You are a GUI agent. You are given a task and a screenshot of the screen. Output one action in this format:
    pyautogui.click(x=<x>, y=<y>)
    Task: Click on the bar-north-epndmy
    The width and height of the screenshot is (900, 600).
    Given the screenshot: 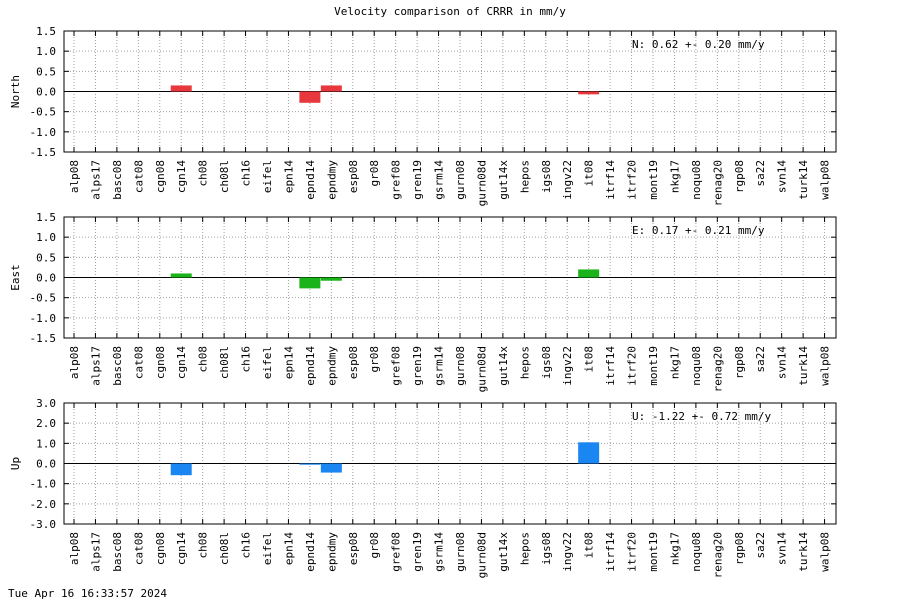 What is the action you would take?
    pyautogui.click(x=331, y=88)
    